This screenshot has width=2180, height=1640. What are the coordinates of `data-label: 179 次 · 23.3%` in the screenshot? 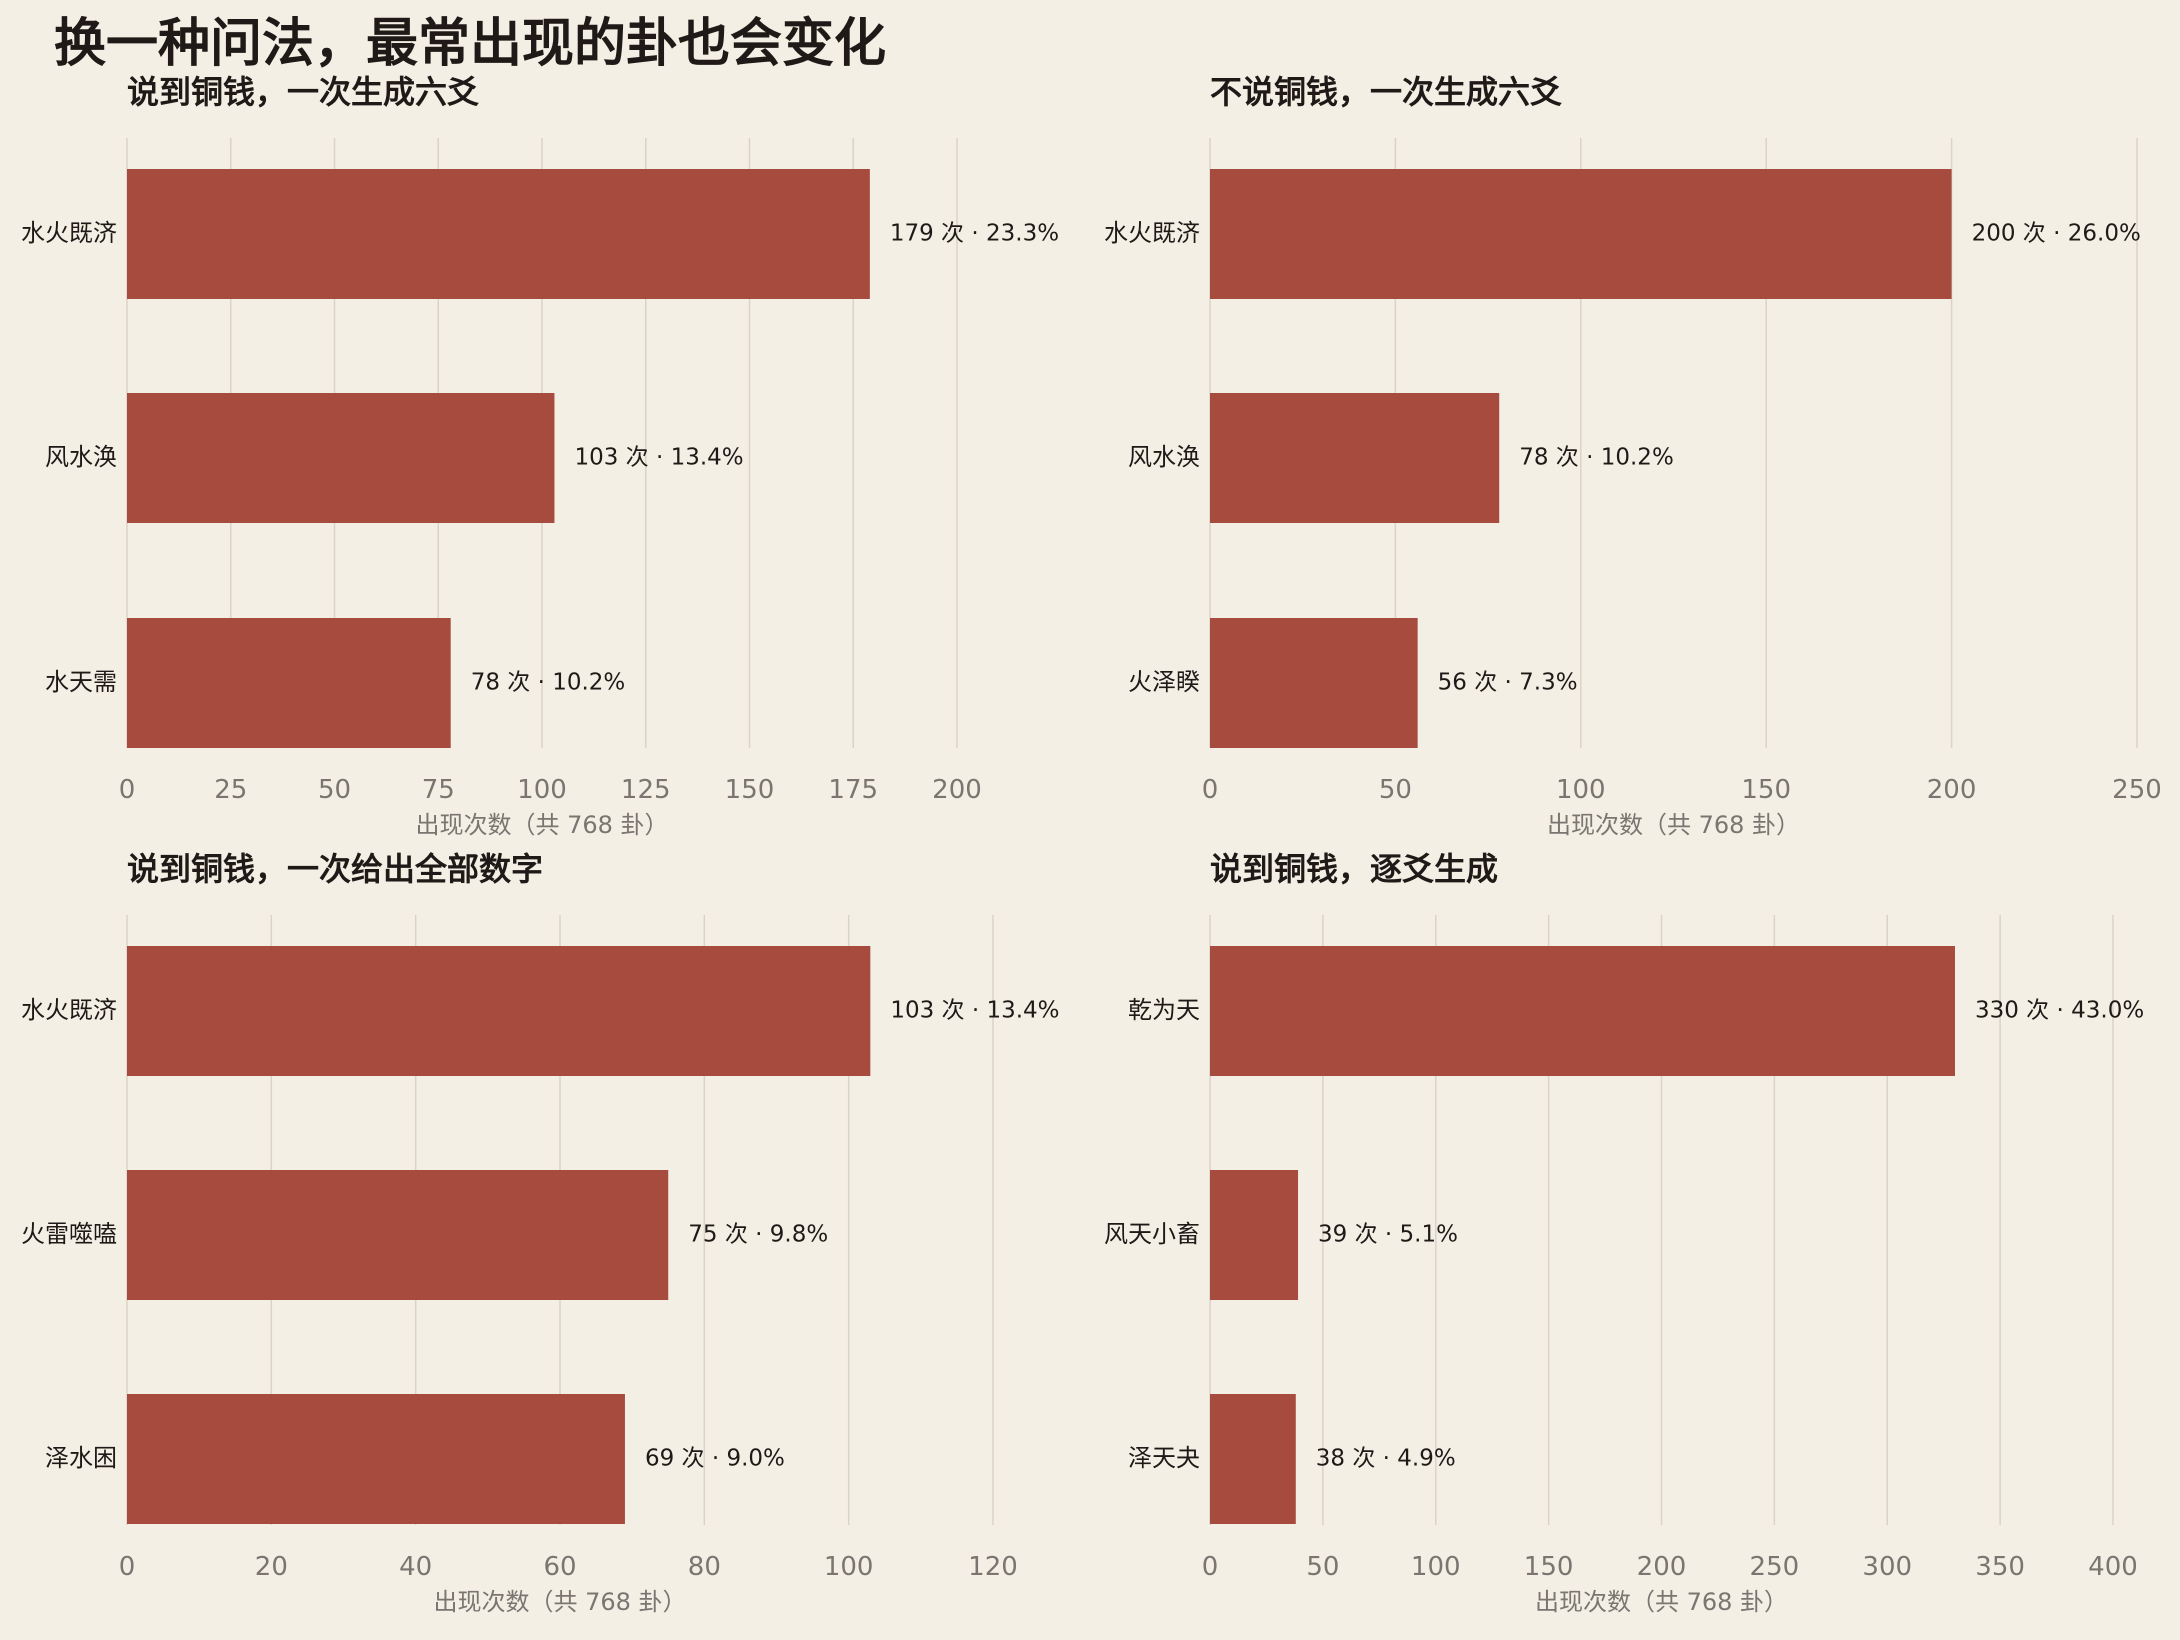 It's located at (974, 234).